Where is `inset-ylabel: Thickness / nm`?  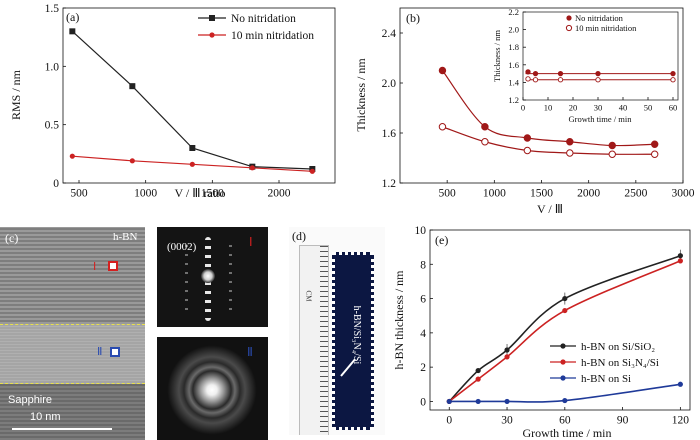
inset-ylabel: Thickness / nm is located at coordinates (497, 56).